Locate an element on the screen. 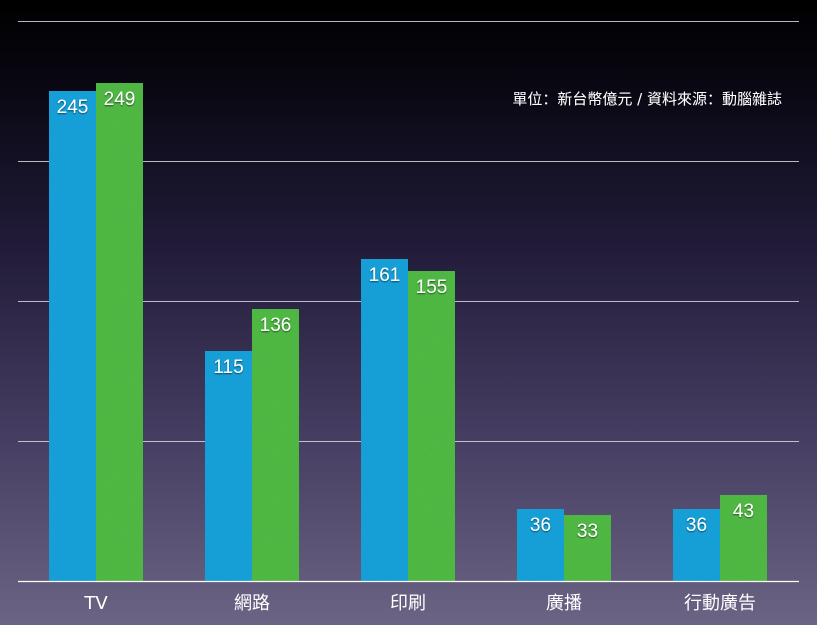  value-label-1-series-1: 136 is located at coordinates (276, 325).